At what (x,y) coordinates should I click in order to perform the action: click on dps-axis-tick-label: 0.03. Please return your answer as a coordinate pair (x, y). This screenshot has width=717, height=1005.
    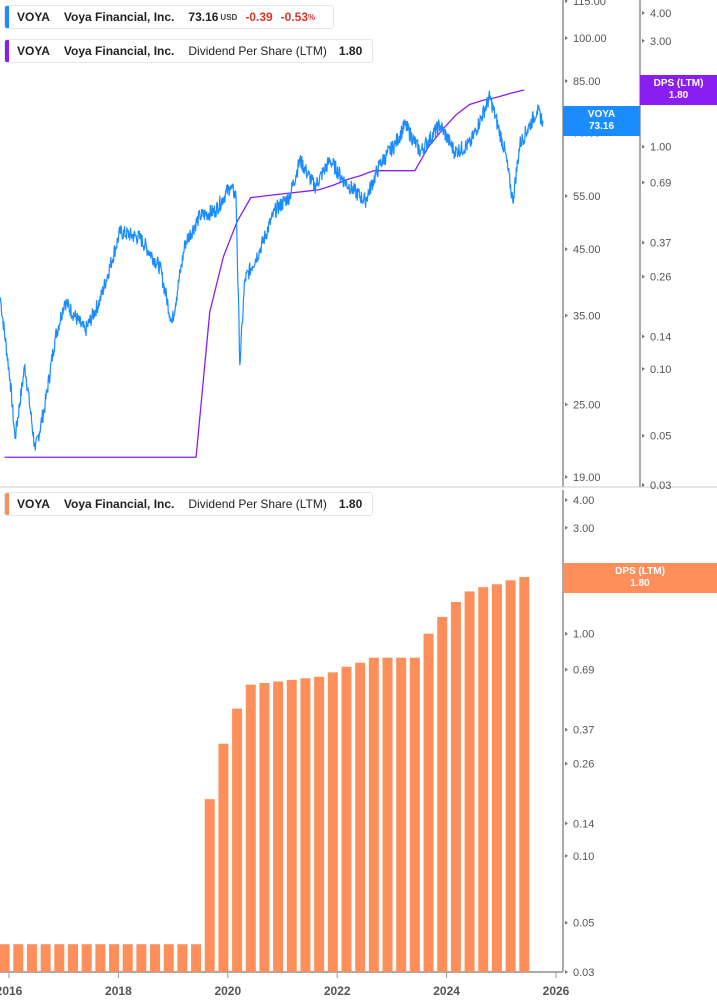
    Looking at the image, I should click on (660, 486).